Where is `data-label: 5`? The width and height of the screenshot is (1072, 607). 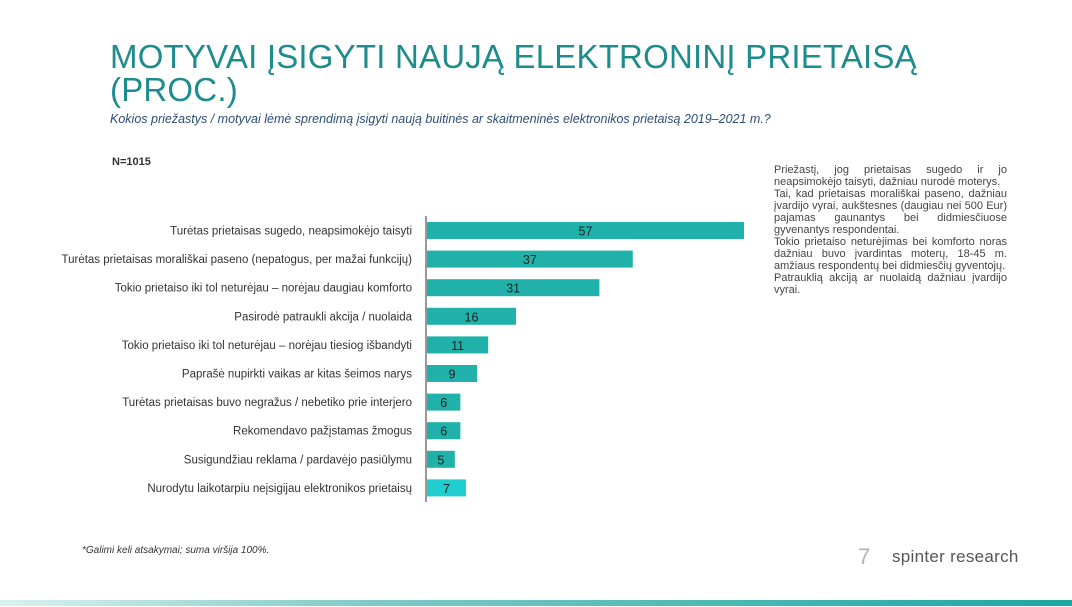
data-label: 5 is located at coordinates (440, 460).